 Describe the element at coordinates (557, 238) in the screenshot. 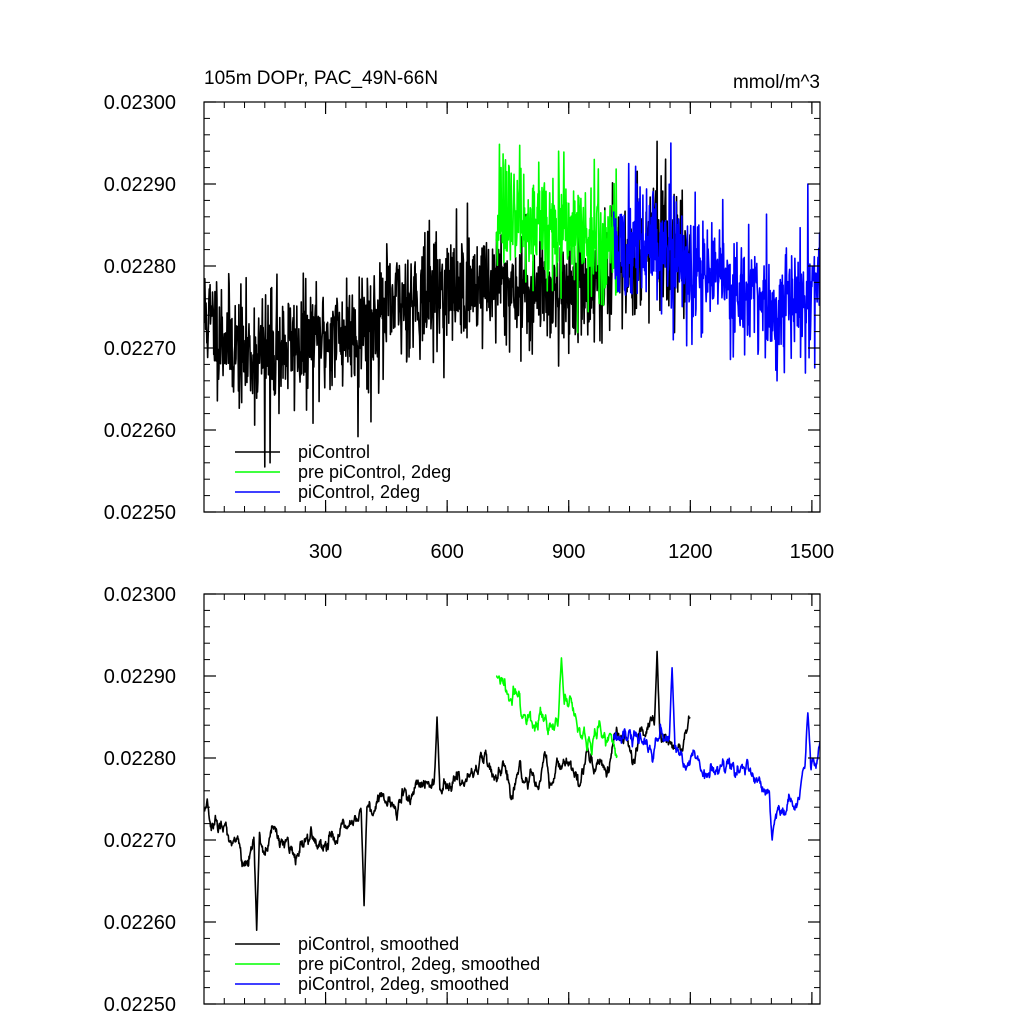

I see `series-line-pre-picontrol-2deg` at that location.